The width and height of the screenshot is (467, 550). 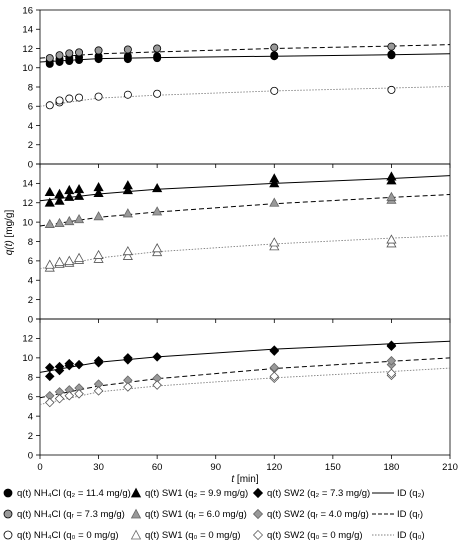 What do you see at coordinates (197, 493) in the screenshot?
I see `legend-label: q(t) SW1 (q₂ = 9.9 mg/g)` at bounding box center [197, 493].